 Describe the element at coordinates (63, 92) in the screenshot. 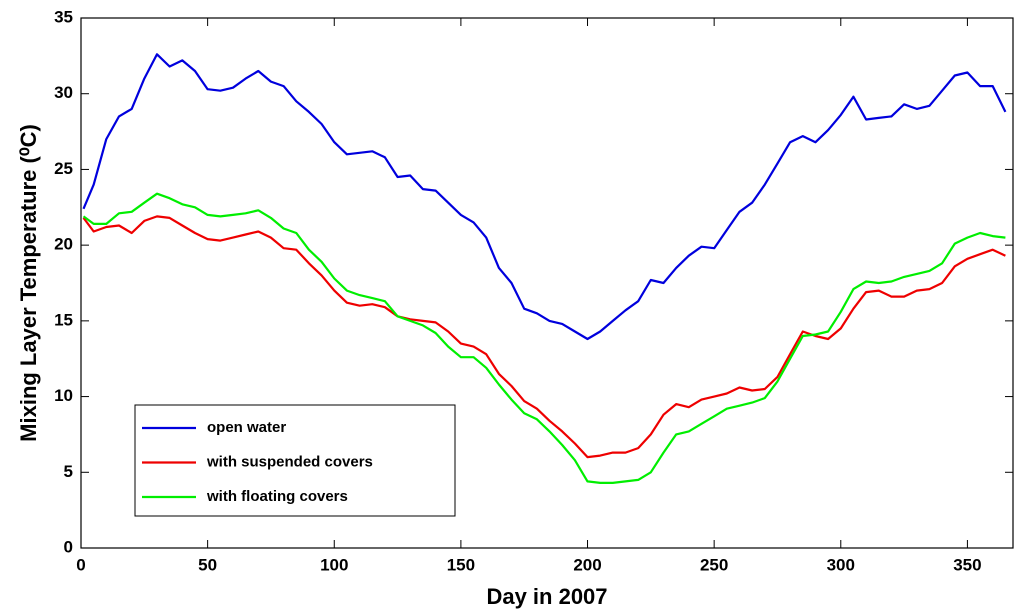

I see `y-tick-label: 30` at that location.